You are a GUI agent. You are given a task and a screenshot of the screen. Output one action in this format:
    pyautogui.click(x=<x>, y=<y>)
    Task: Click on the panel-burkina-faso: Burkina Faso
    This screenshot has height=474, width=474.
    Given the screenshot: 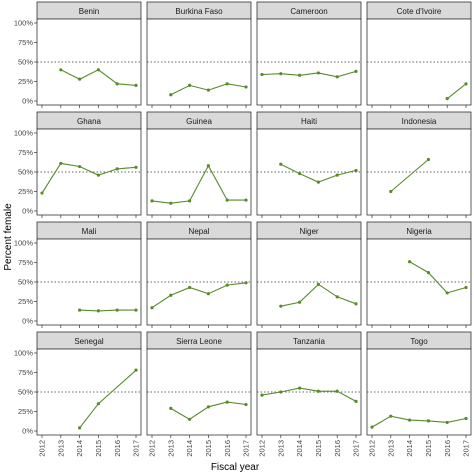 What is the action you would take?
    pyautogui.click(x=199, y=54)
    